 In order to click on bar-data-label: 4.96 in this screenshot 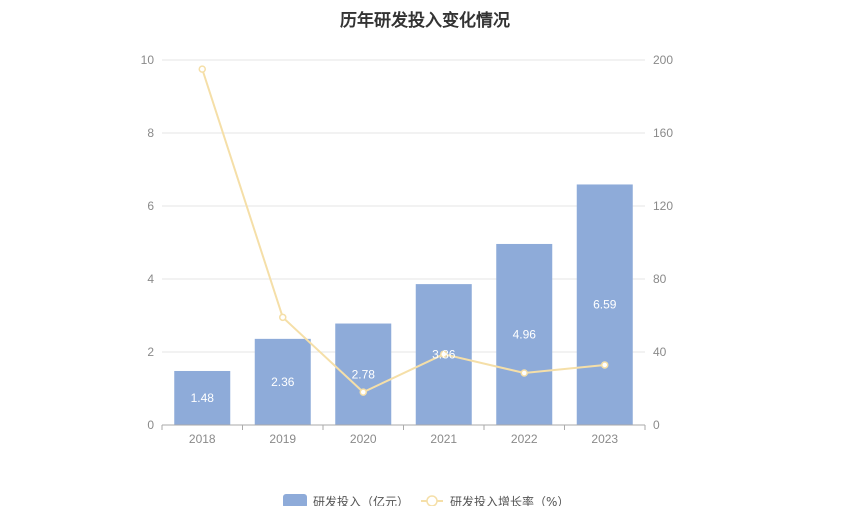, I will do `click(525, 334)`.